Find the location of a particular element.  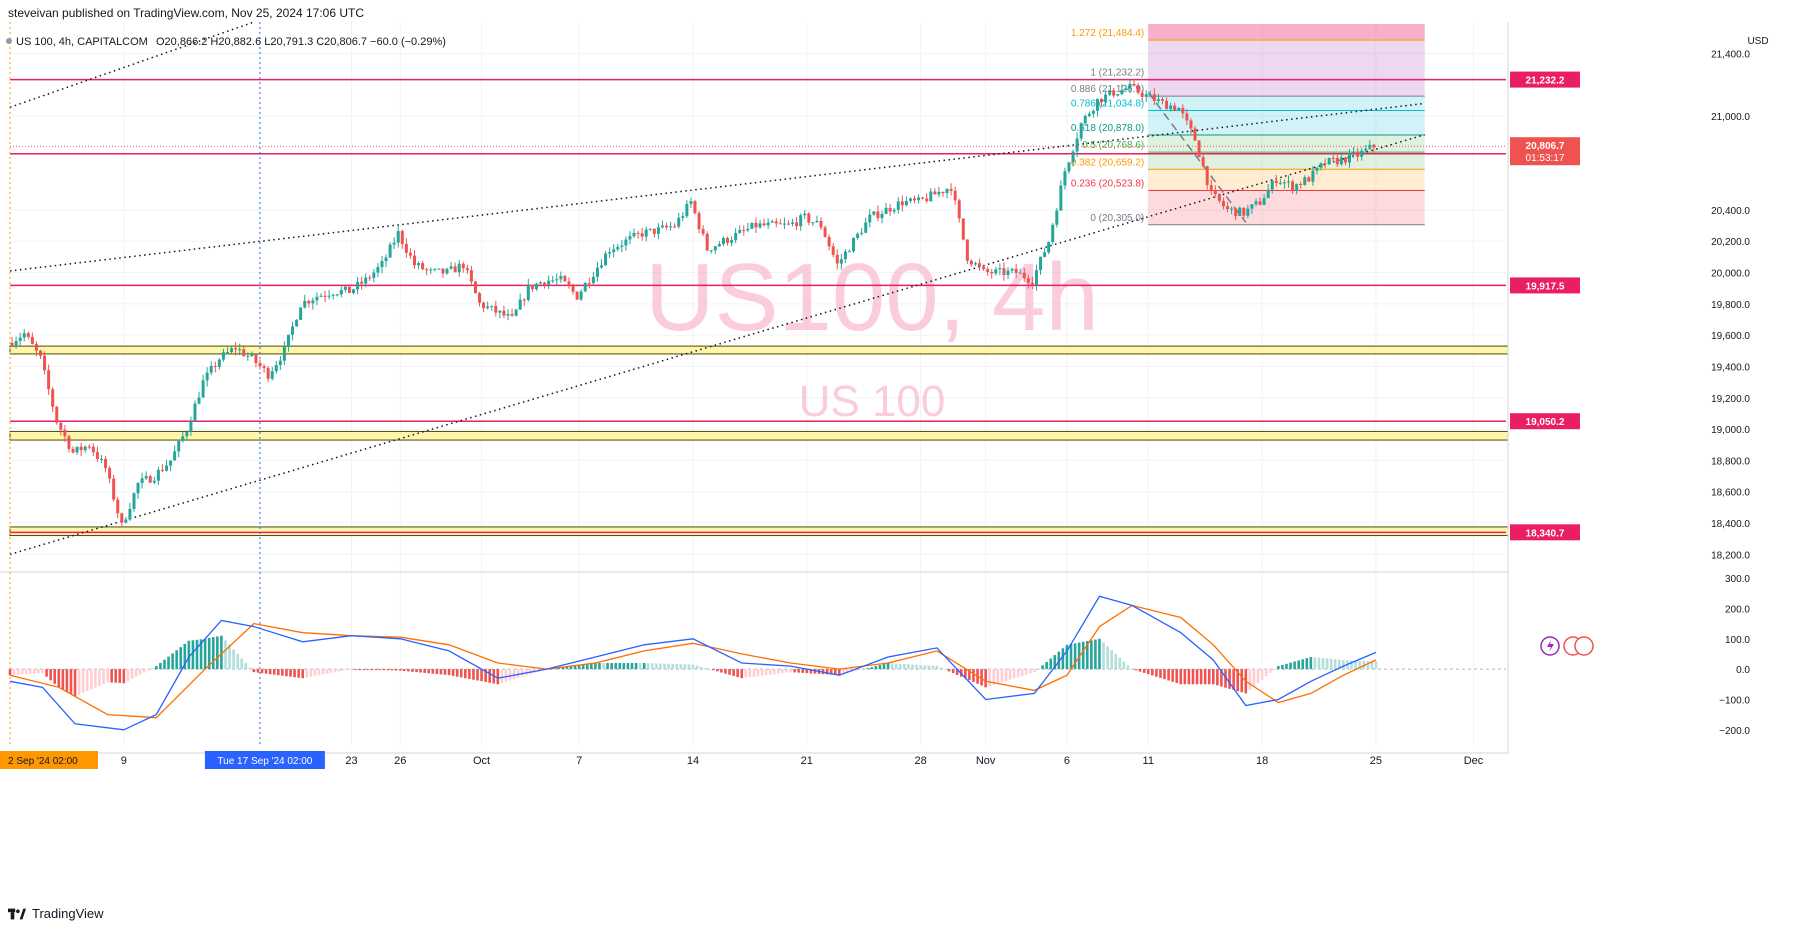

fib-level-label: 1 (21,232.2) is located at coordinates (1117, 73).